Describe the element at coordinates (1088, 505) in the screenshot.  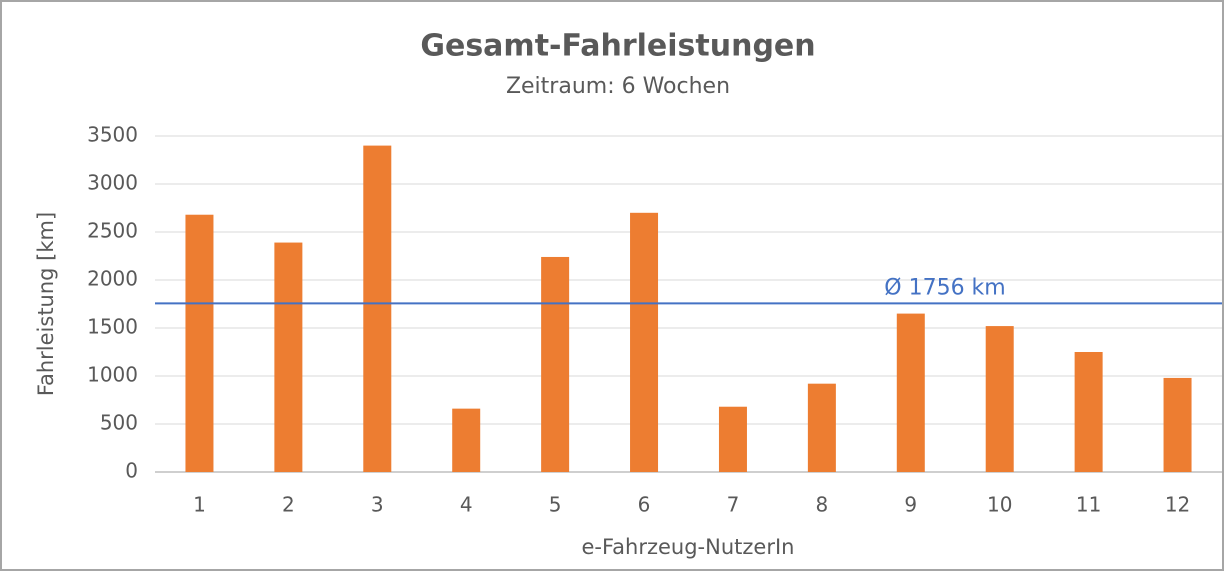
I see `x-tick-label: 11` at that location.